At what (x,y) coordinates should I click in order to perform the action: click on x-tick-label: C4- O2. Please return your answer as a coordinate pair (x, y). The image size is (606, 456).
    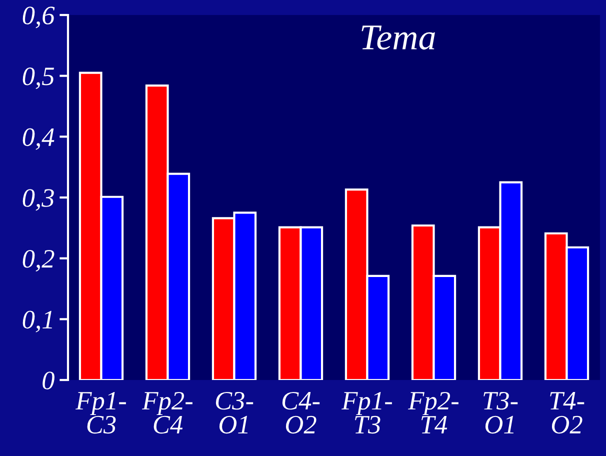
    Looking at the image, I should click on (301, 413).